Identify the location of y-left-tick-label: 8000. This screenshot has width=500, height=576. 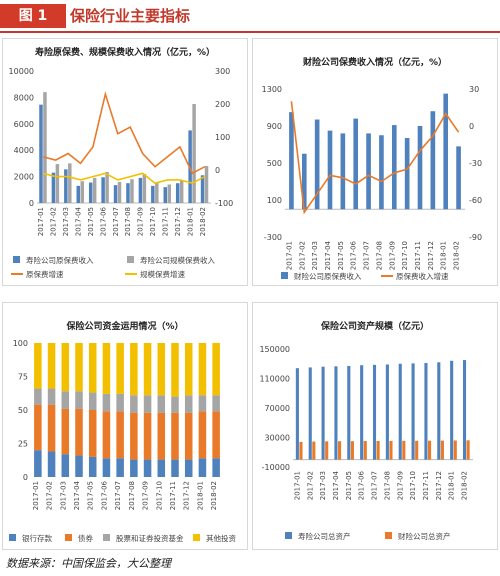
(24, 97).